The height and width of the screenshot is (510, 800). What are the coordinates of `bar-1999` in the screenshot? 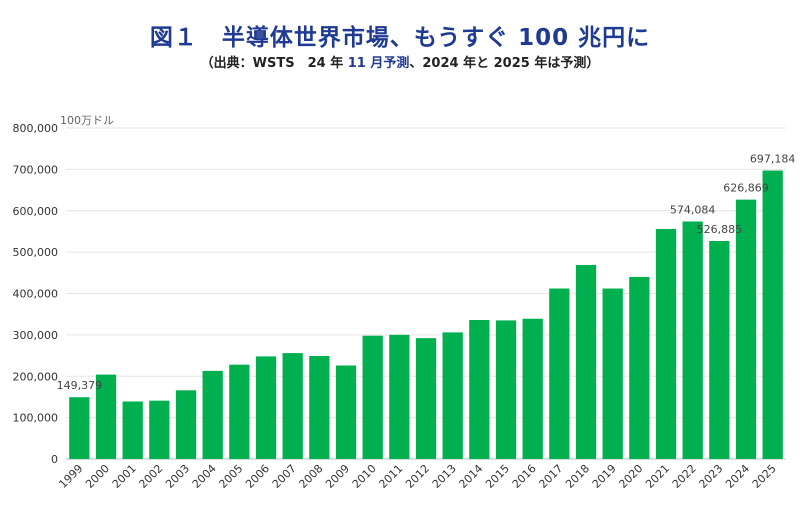 It's located at (79, 428).